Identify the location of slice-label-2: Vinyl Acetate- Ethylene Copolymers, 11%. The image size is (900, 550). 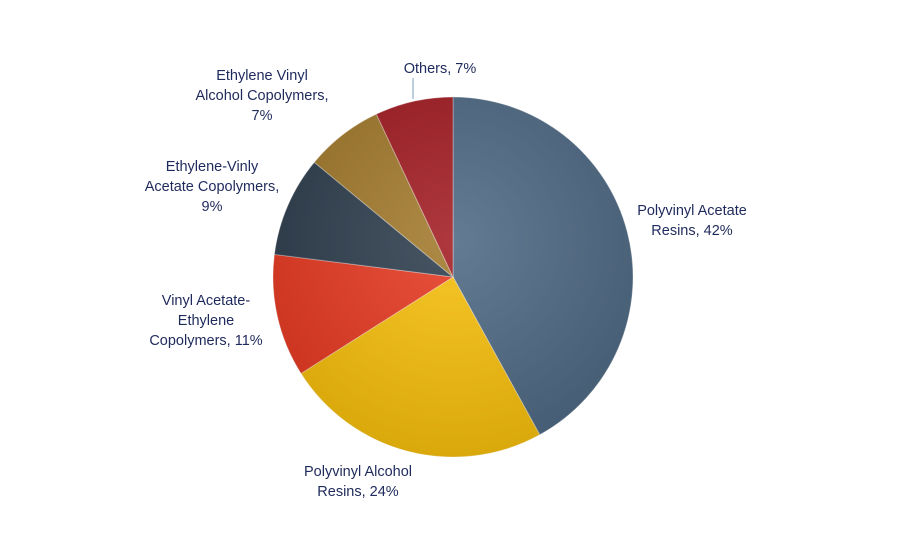
(205, 321).